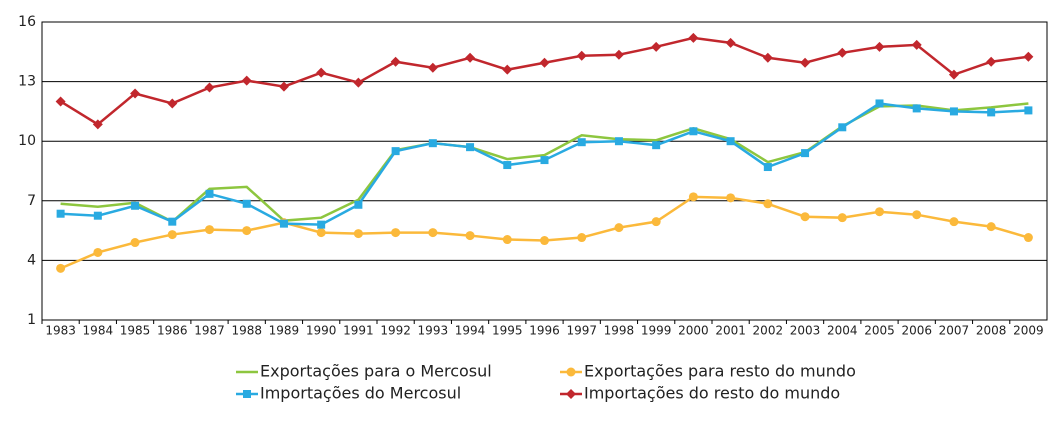 This screenshot has height=430, width=1064. Describe the element at coordinates (98, 331) in the screenshot. I see `x-tick-label: 1984` at that location.